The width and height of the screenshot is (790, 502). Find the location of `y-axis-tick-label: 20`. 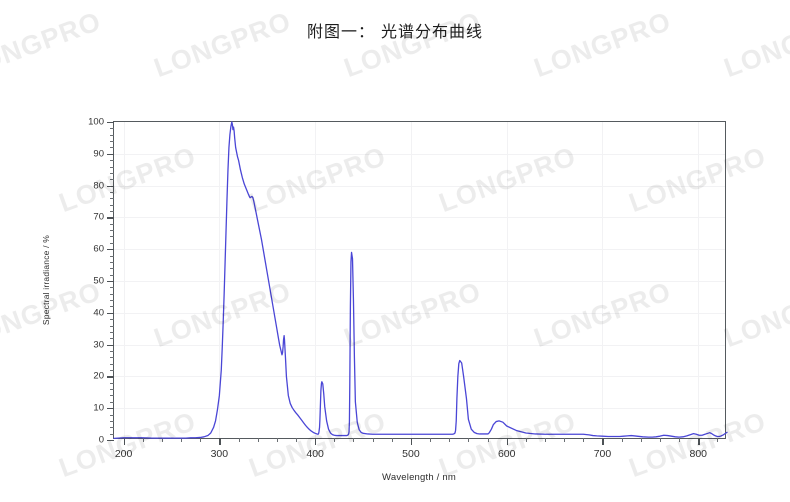

y-axis-tick-label: 20 is located at coordinates (98, 376).